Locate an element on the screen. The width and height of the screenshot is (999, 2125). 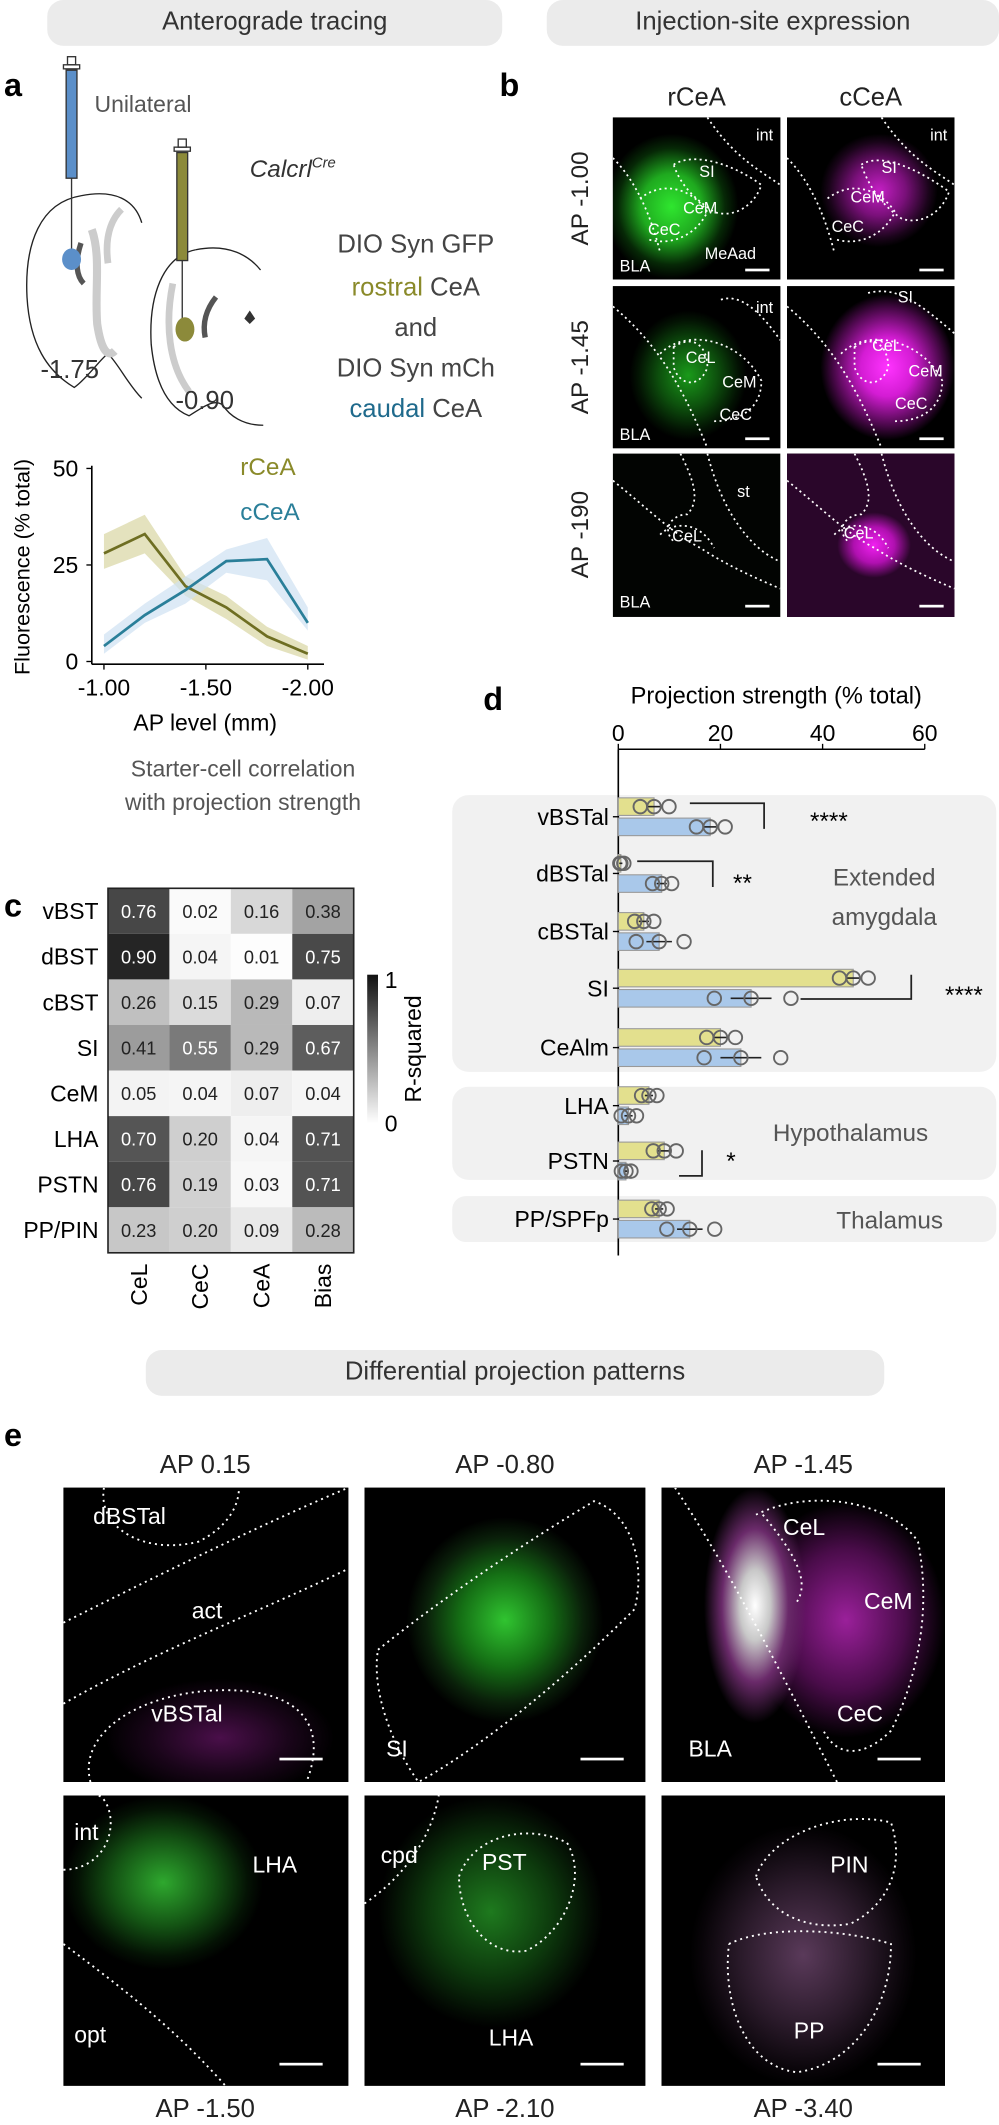
rostral-cea-label: rostral CeA is located at coordinates (416, 289).